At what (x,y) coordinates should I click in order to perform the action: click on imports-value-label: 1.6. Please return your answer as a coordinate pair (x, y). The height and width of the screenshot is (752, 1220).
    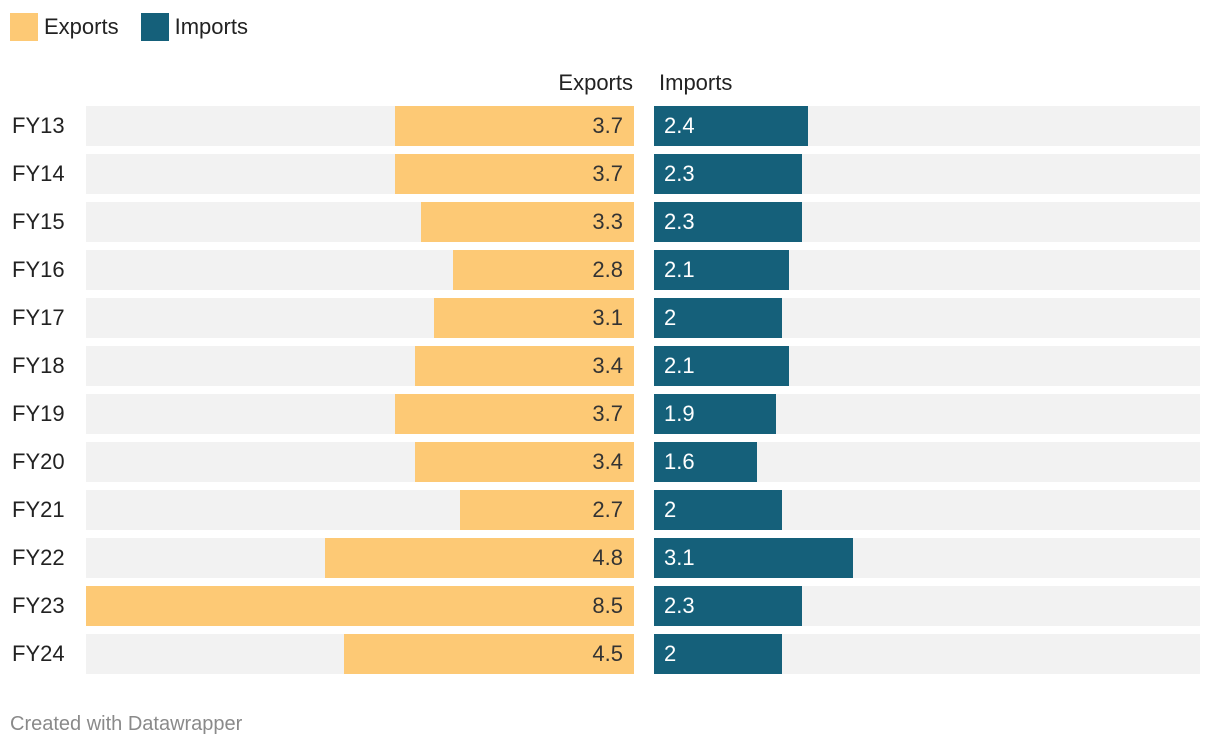
    Looking at the image, I should click on (679, 461).